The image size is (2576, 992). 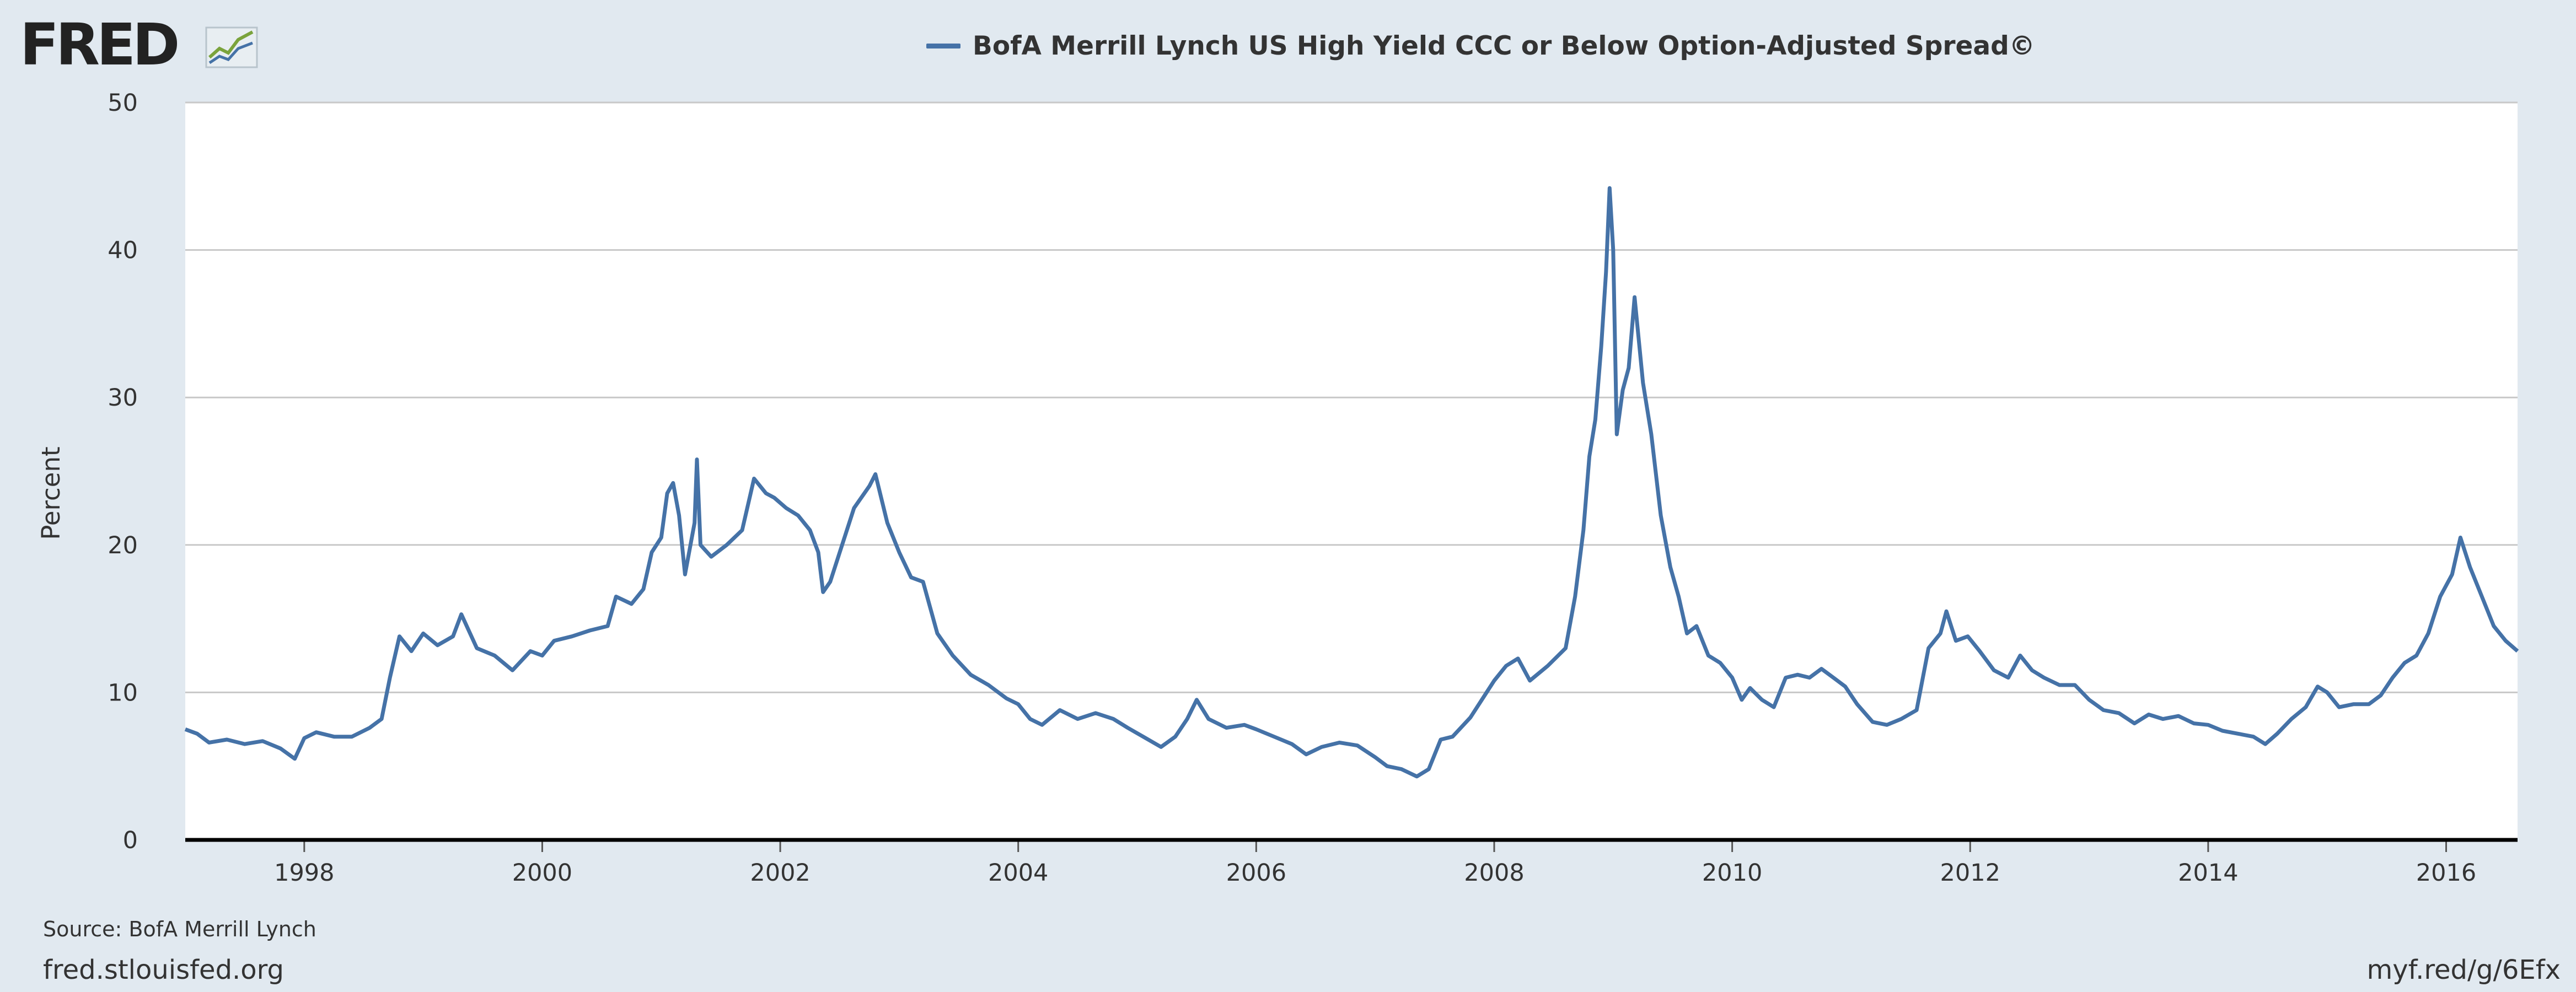 What do you see at coordinates (2446, 873) in the screenshot?
I see `x-tick-label: 2016` at bounding box center [2446, 873].